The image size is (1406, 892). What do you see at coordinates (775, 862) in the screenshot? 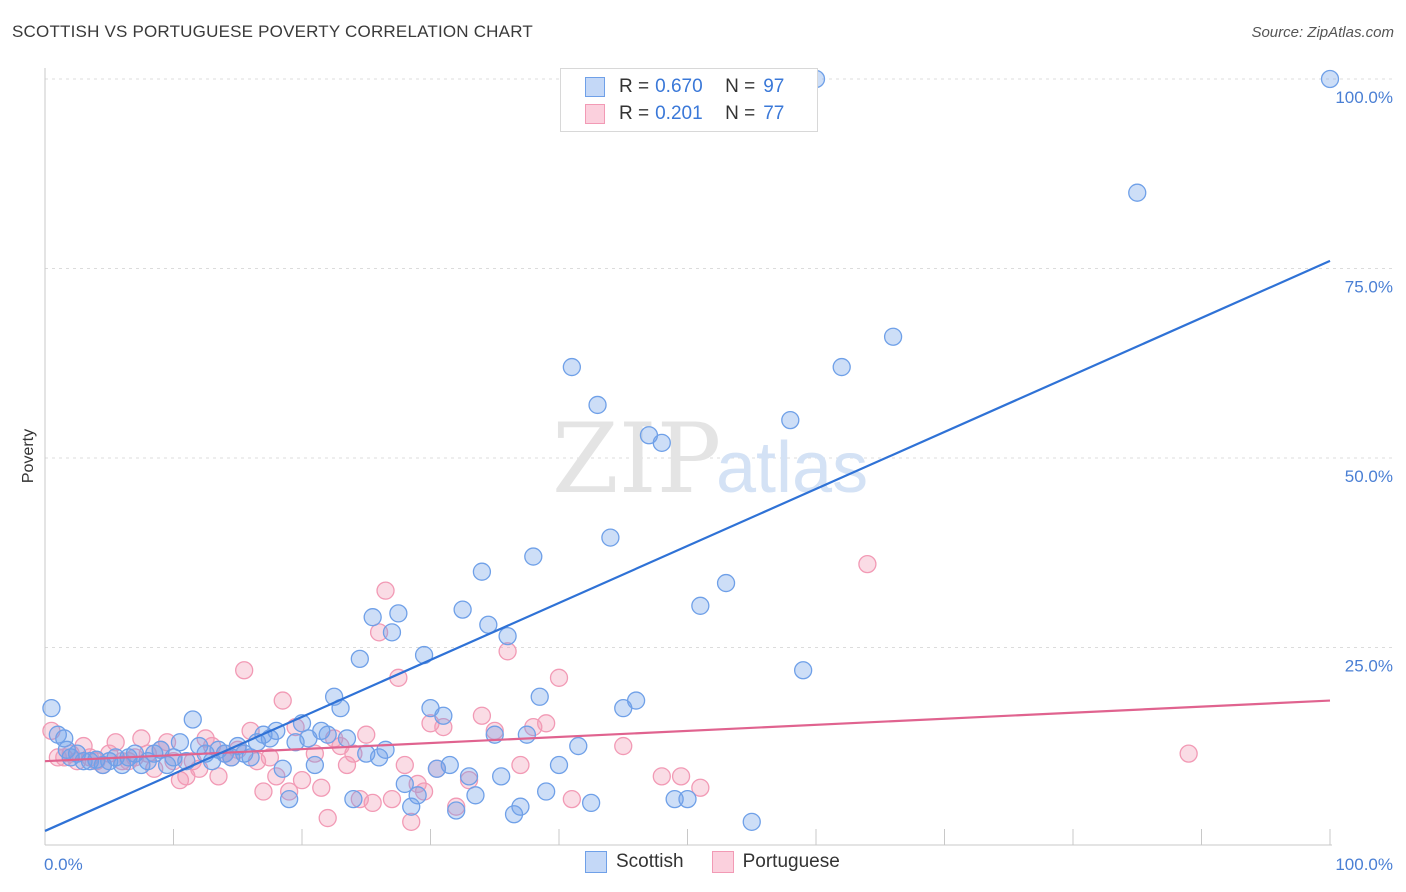
I see `legend-item-portuguese: Portuguese` at bounding box center [775, 862].